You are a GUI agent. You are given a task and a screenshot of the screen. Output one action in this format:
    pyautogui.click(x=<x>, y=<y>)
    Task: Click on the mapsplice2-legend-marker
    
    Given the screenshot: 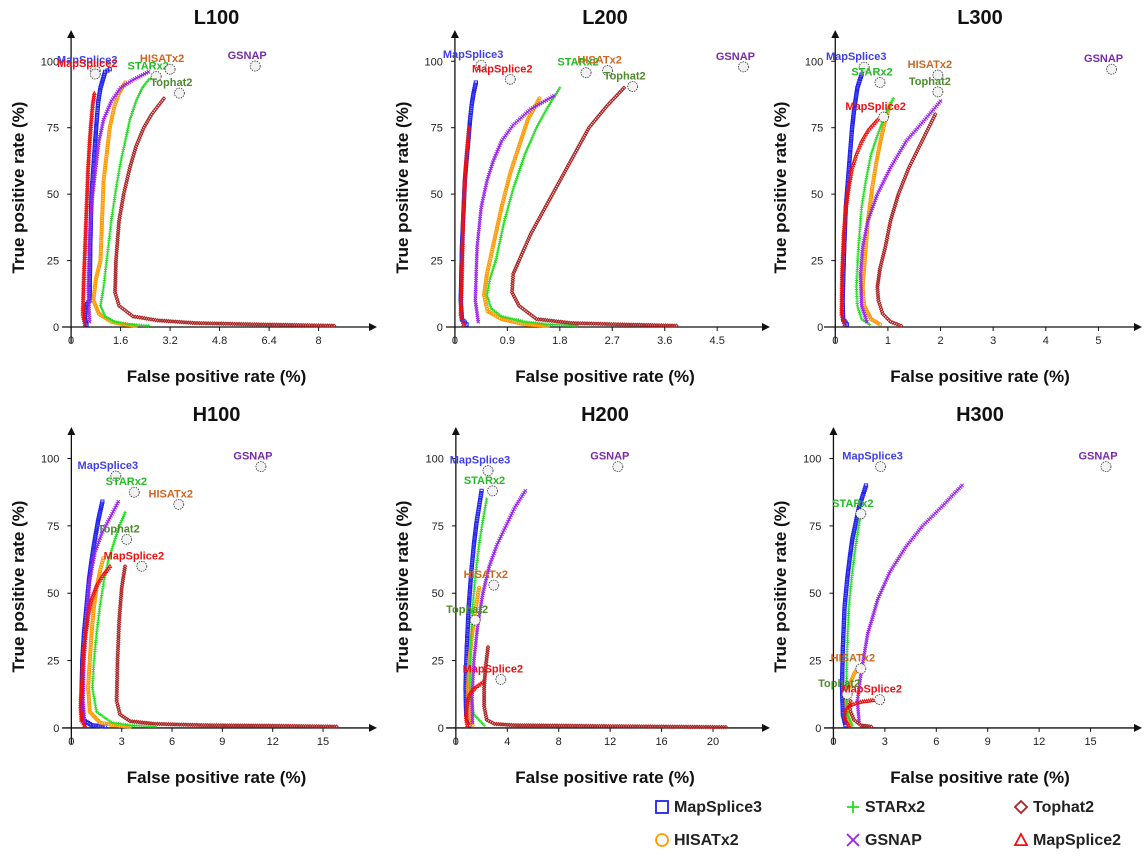 What is the action you would take?
    pyautogui.click(x=1021, y=839)
    